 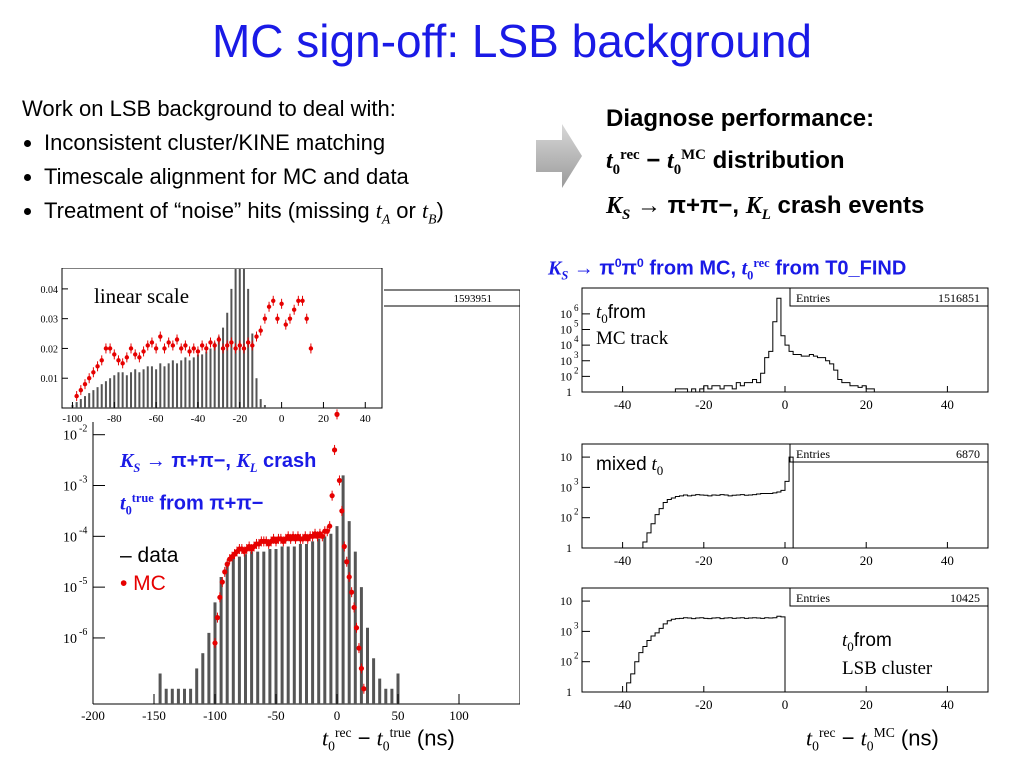 I want to click on inset-x-tick-label: -20, so click(x=239, y=419).